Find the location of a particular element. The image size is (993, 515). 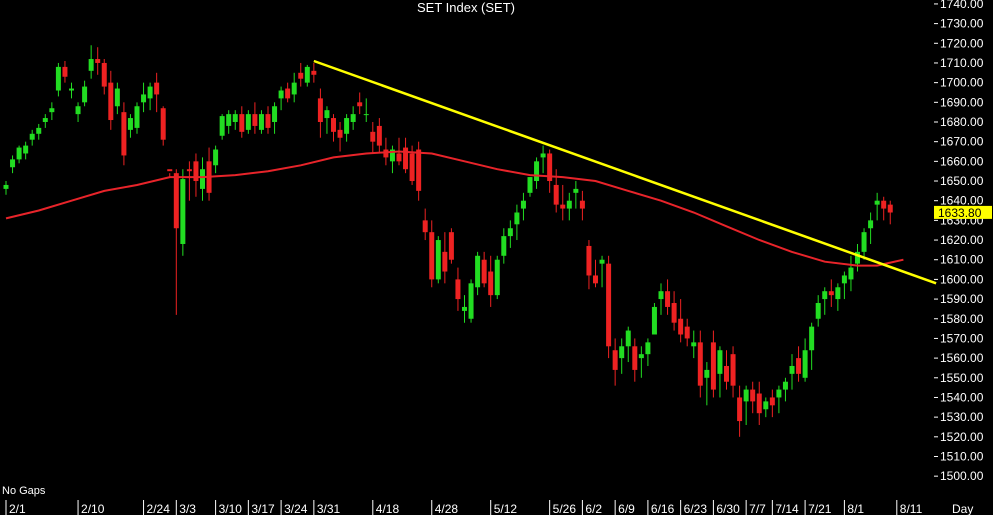

x-tick-label: 6/9 is located at coordinates (626, 508).